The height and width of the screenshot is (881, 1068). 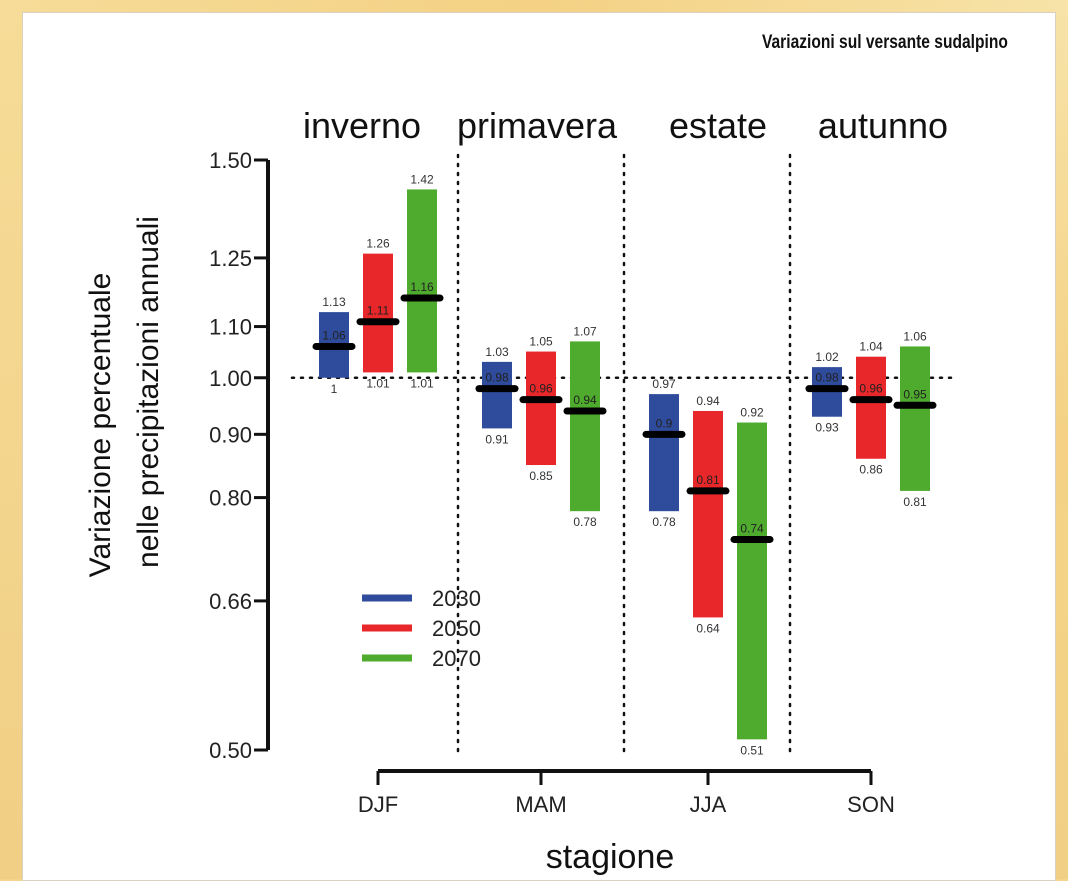 I want to click on legend-label: 2070, so click(x=456, y=658).